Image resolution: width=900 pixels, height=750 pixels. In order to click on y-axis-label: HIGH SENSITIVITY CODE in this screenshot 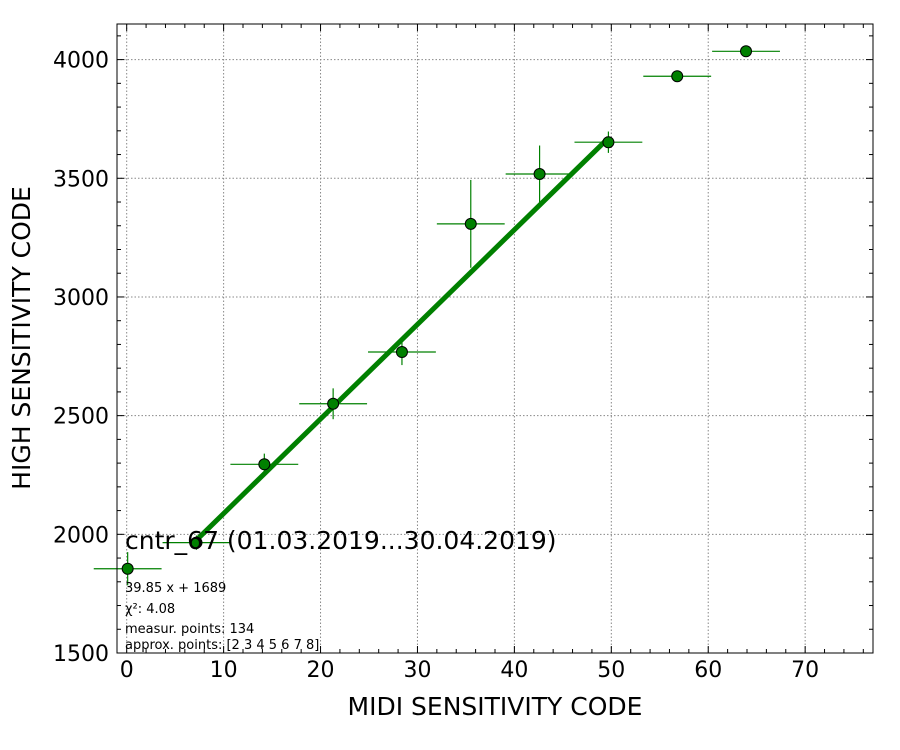, I will do `click(21, 338)`.